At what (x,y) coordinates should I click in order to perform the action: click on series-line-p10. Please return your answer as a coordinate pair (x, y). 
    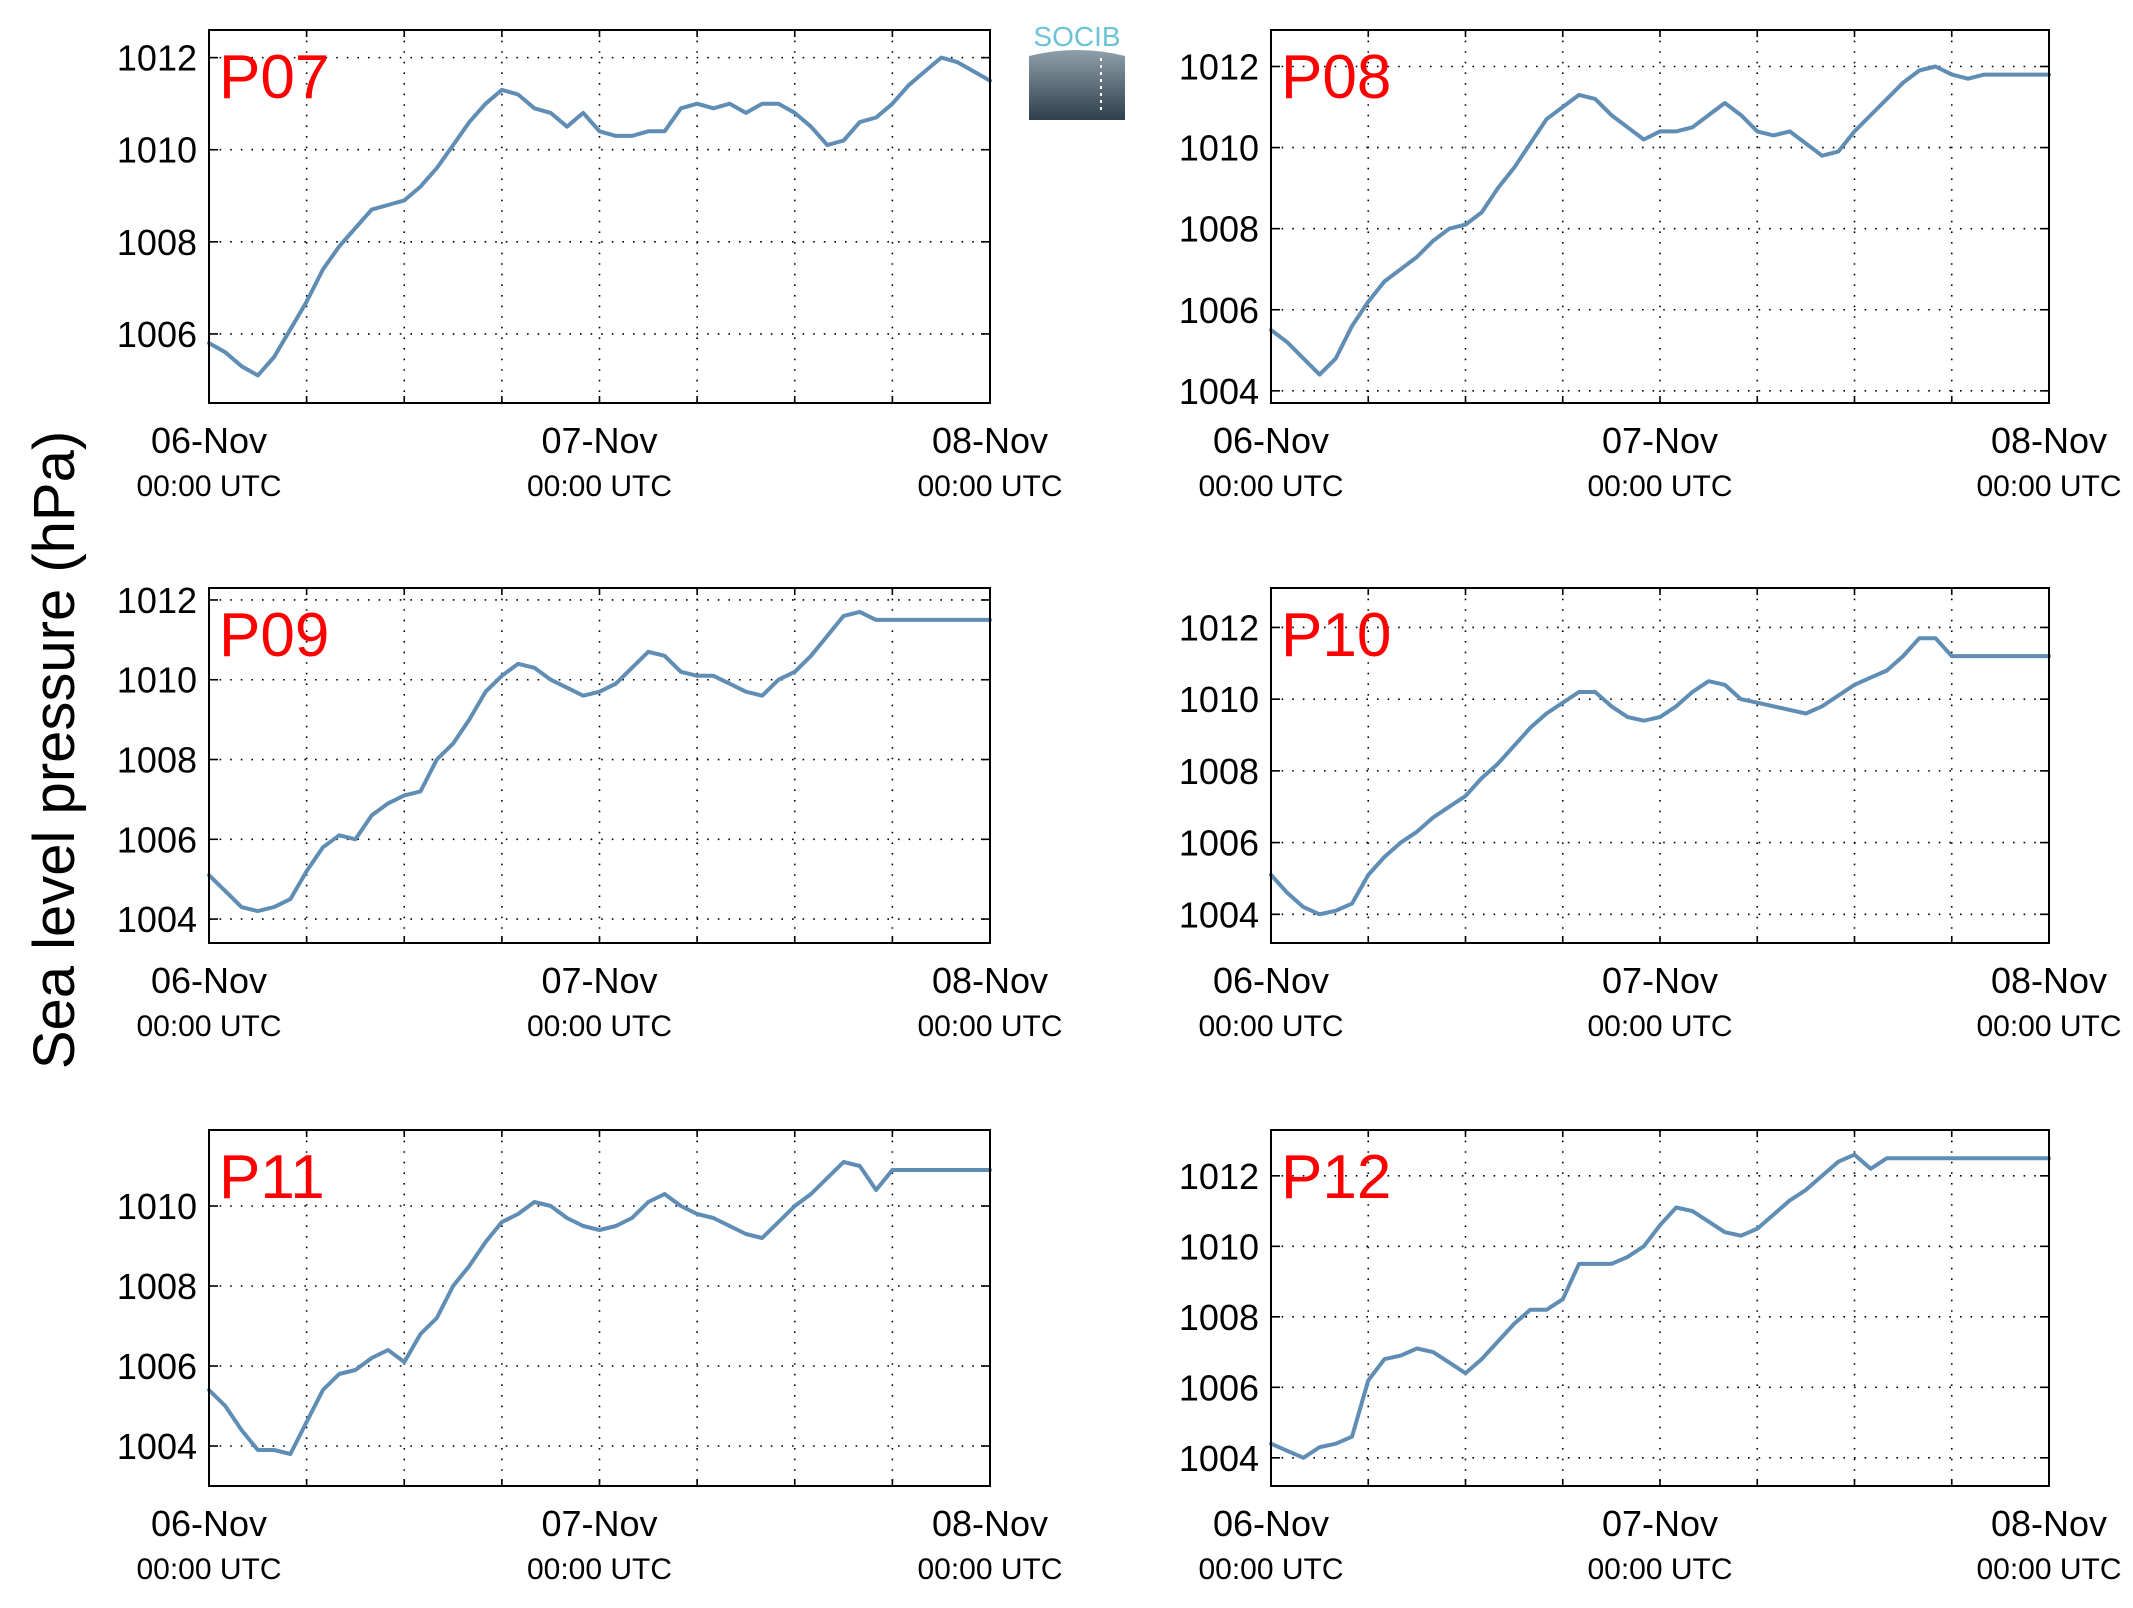
    Looking at the image, I should click on (1660, 776).